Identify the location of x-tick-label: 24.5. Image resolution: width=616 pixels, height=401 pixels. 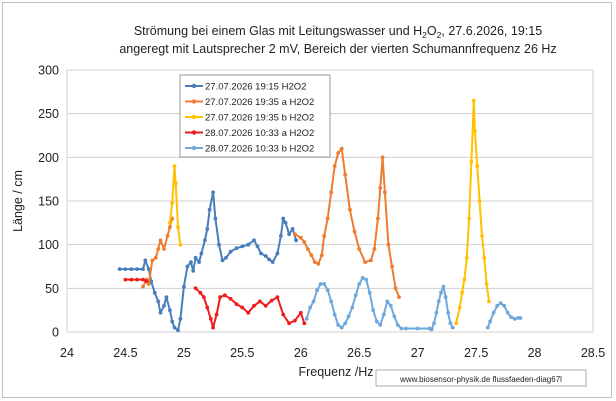
(125, 353).